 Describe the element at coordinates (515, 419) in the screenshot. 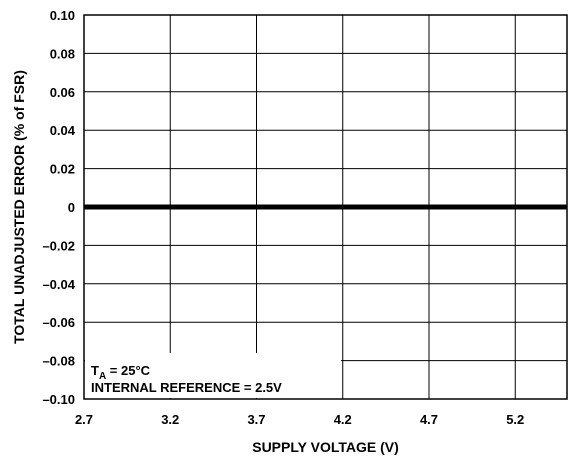

I see `x-tick-label: 5.2` at that location.